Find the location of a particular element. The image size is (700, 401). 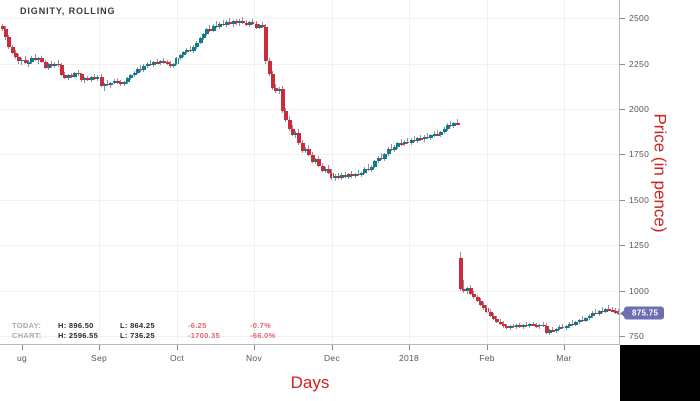

price-axis: 750 1000 1250 1500 1750 2000 2250 2500 875.75 is located at coordinates (659, 172).